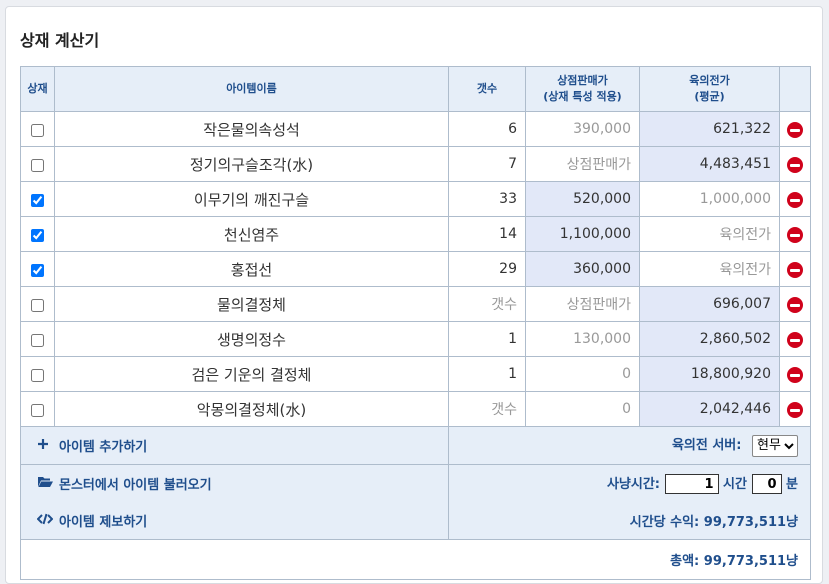  I want to click on total-row: 총액: 99,773,511냥, so click(415, 559).